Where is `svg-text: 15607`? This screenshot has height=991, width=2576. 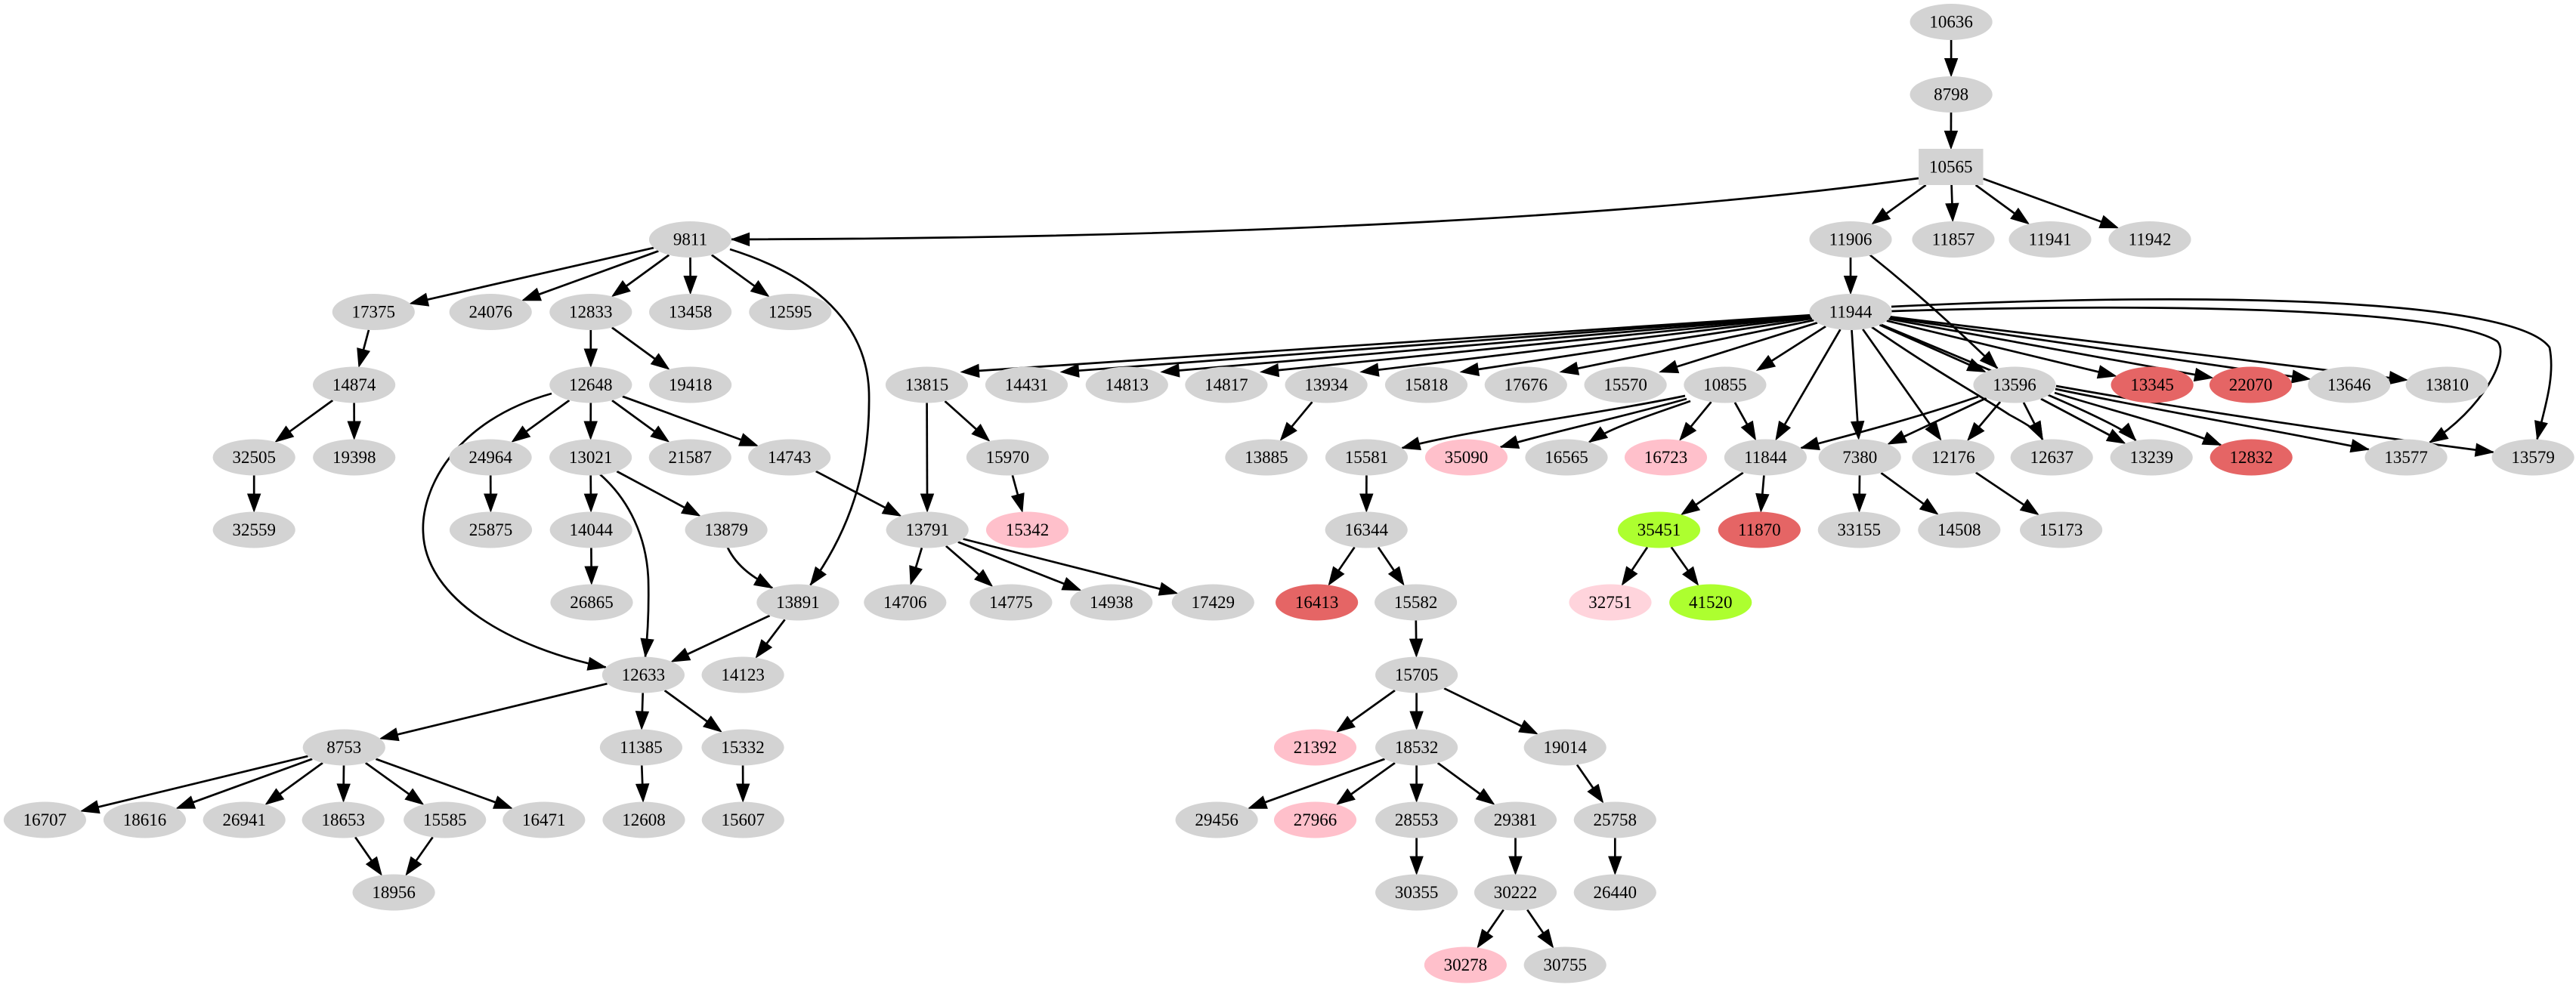
svg-text: 15607 is located at coordinates (743, 819).